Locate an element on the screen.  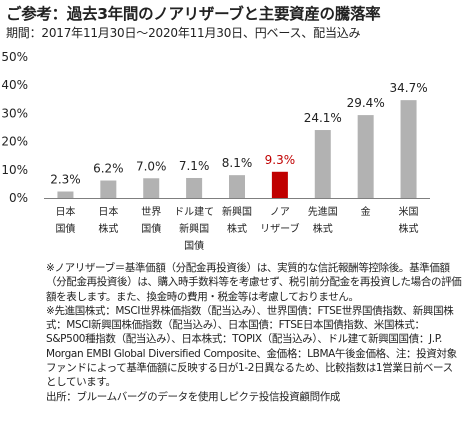
y-tick-label: 50% is located at coordinates (14, 57).